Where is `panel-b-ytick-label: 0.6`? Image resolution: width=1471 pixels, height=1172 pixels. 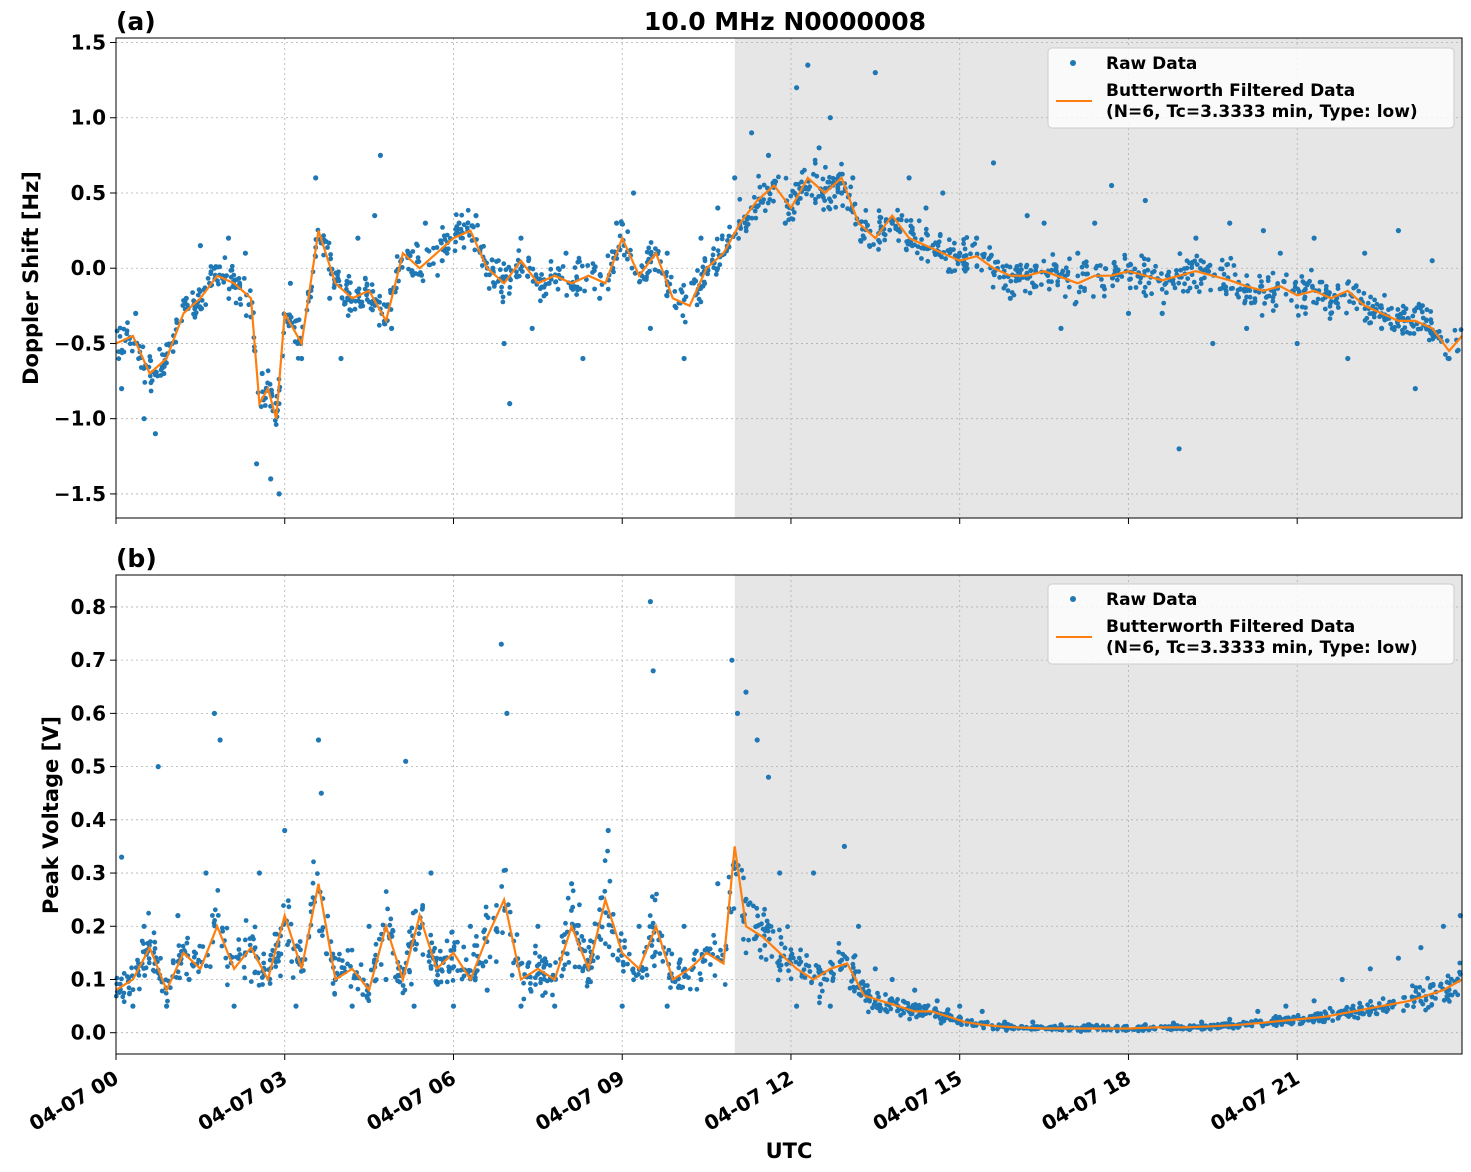 panel-b-ytick-label: 0.6 is located at coordinates (88, 713).